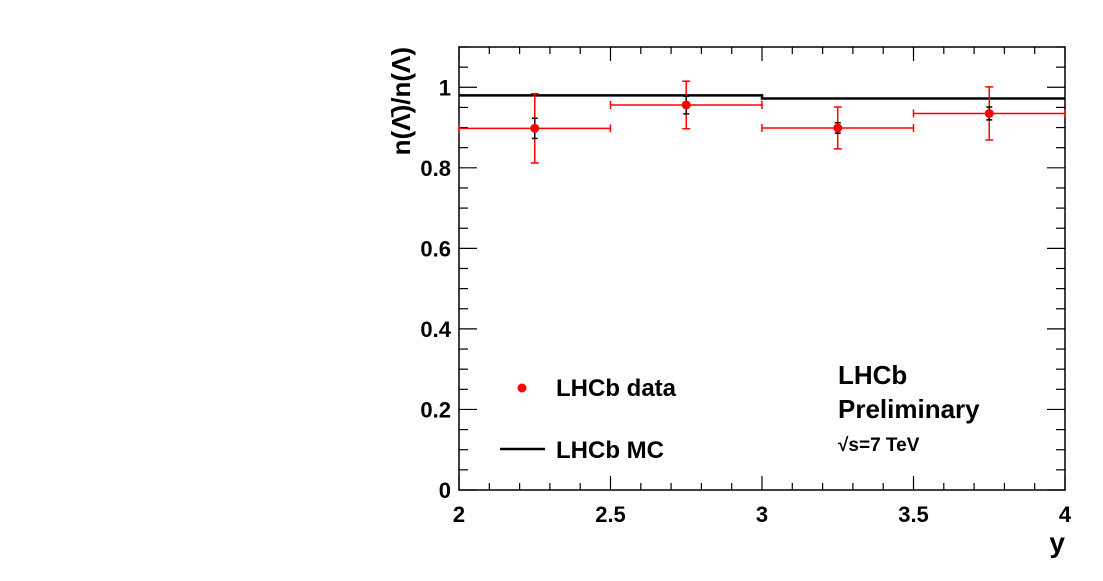 Image resolution: width=1103 pixels, height=581 pixels. What do you see at coordinates (879, 445) in the screenshot?
I see `annotation-energy: √s=7 TeV` at bounding box center [879, 445].